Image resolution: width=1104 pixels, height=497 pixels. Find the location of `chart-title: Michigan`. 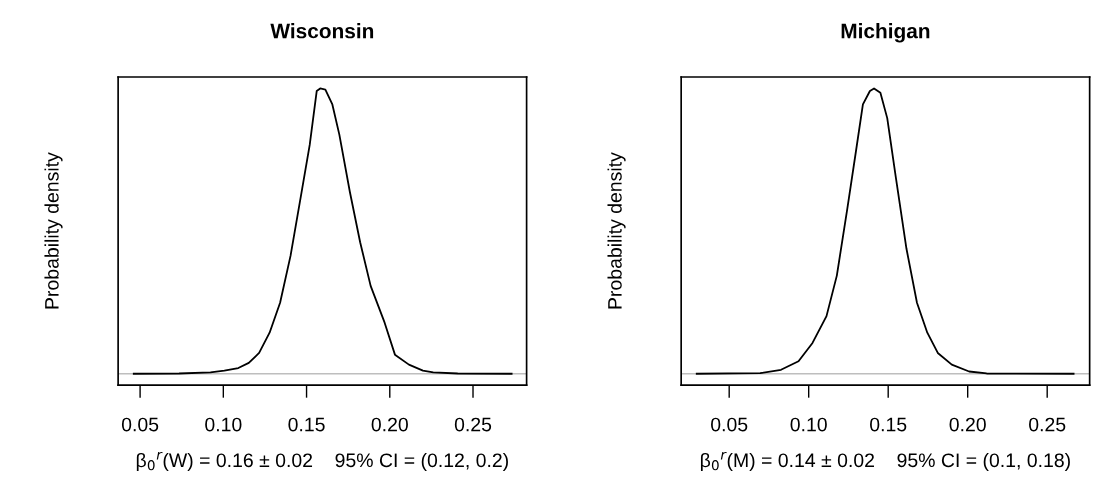

chart-title: Michigan is located at coordinates (885, 33).